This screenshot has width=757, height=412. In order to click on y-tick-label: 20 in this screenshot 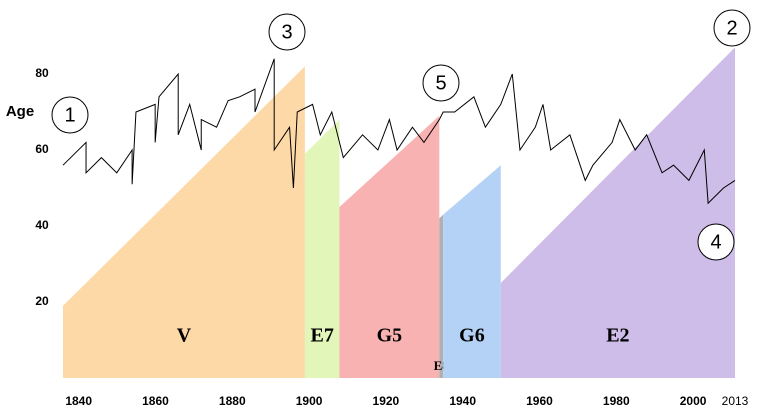, I will do `click(42, 301)`.